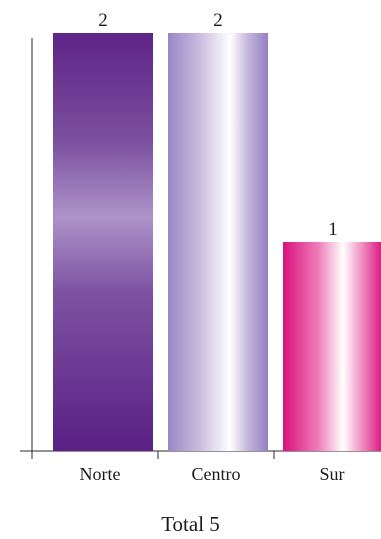 This screenshot has height=539, width=381. What do you see at coordinates (333, 229) in the screenshot?
I see `value-label-sur: 1` at bounding box center [333, 229].